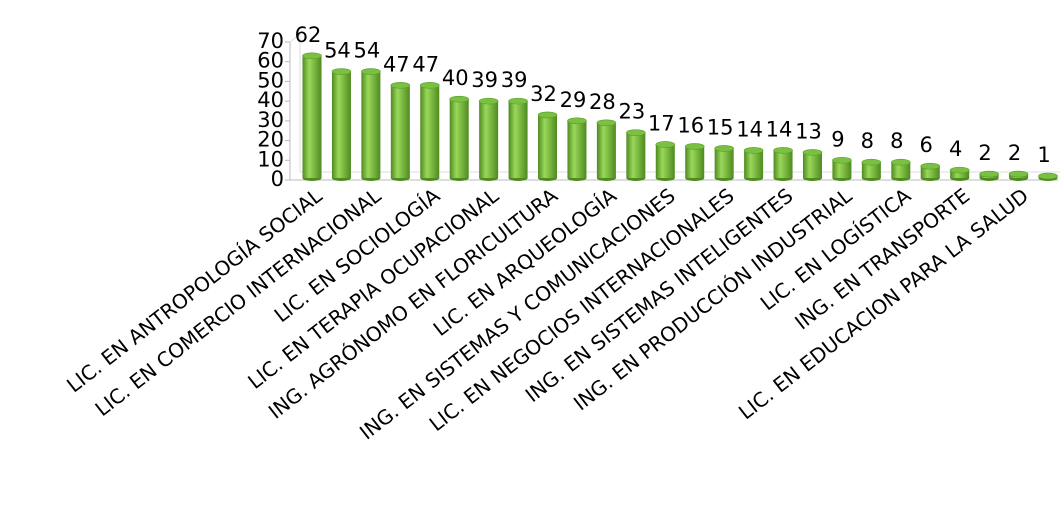 The image size is (1061, 521). I want to click on value-label: 9, so click(837, 139).